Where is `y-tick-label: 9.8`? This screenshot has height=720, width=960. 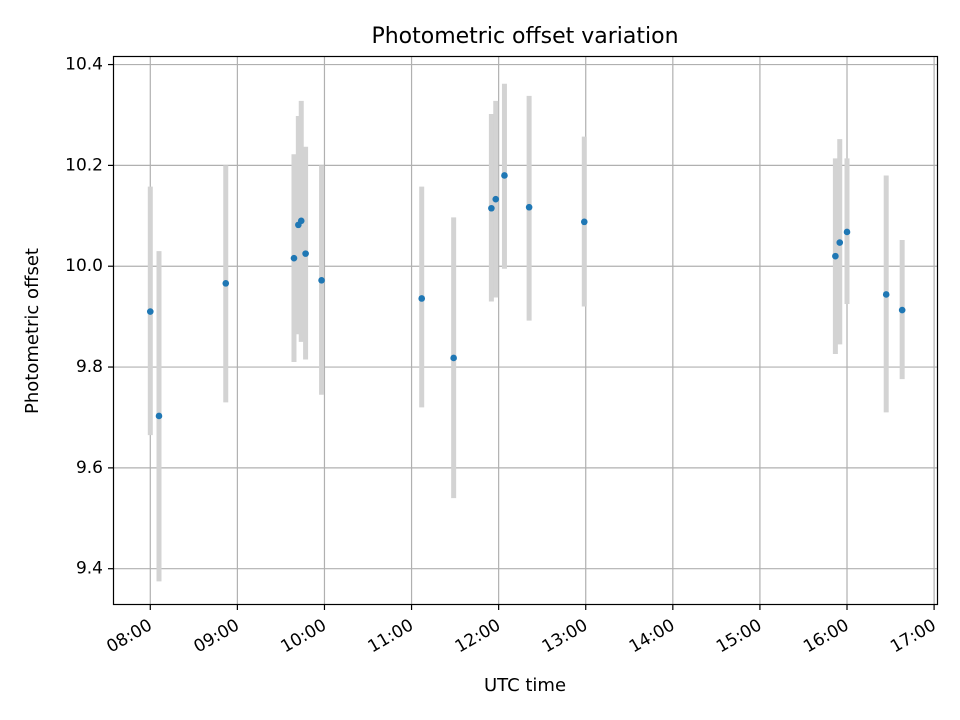
y-tick-label: 9.8 is located at coordinates (89, 367).